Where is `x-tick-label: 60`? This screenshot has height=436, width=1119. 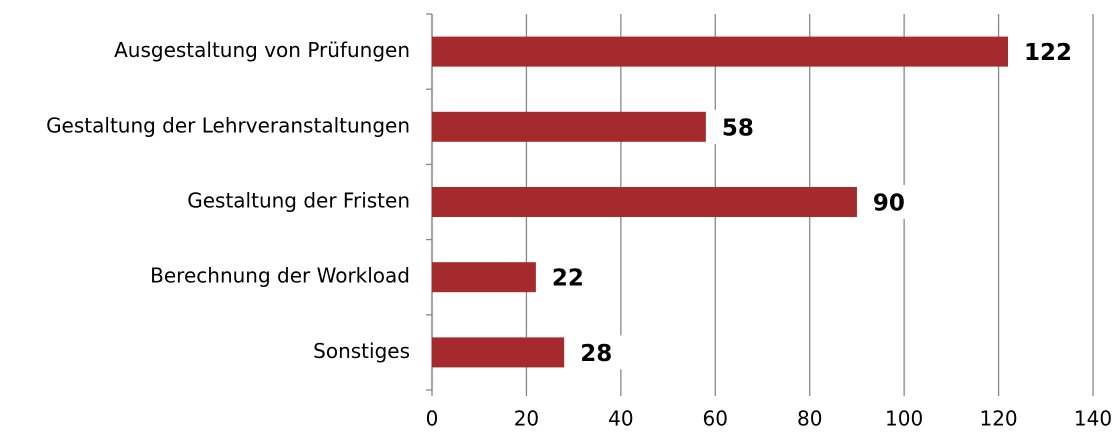
x-tick-label: 60 is located at coordinates (715, 419).